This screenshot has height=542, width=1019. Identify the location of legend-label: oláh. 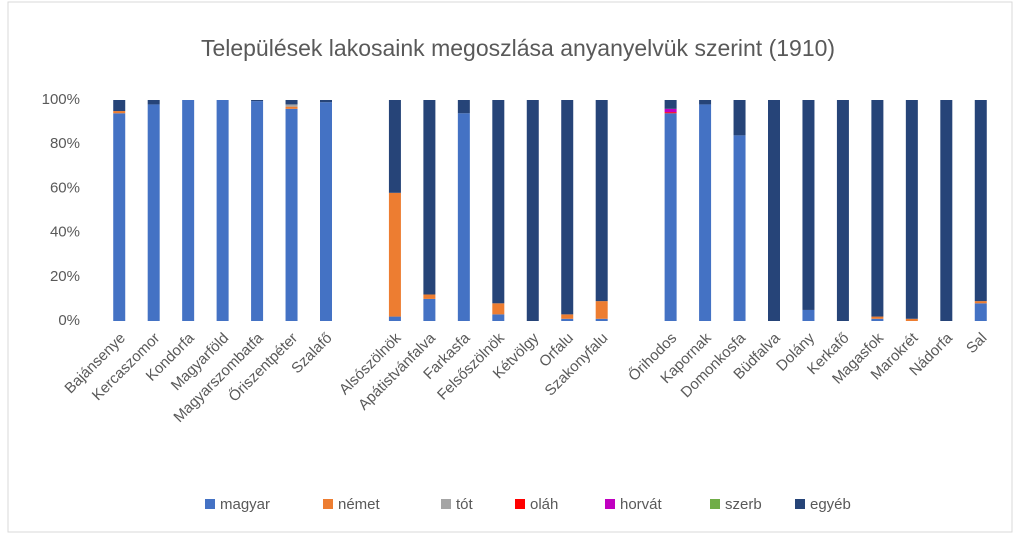
(544, 504).